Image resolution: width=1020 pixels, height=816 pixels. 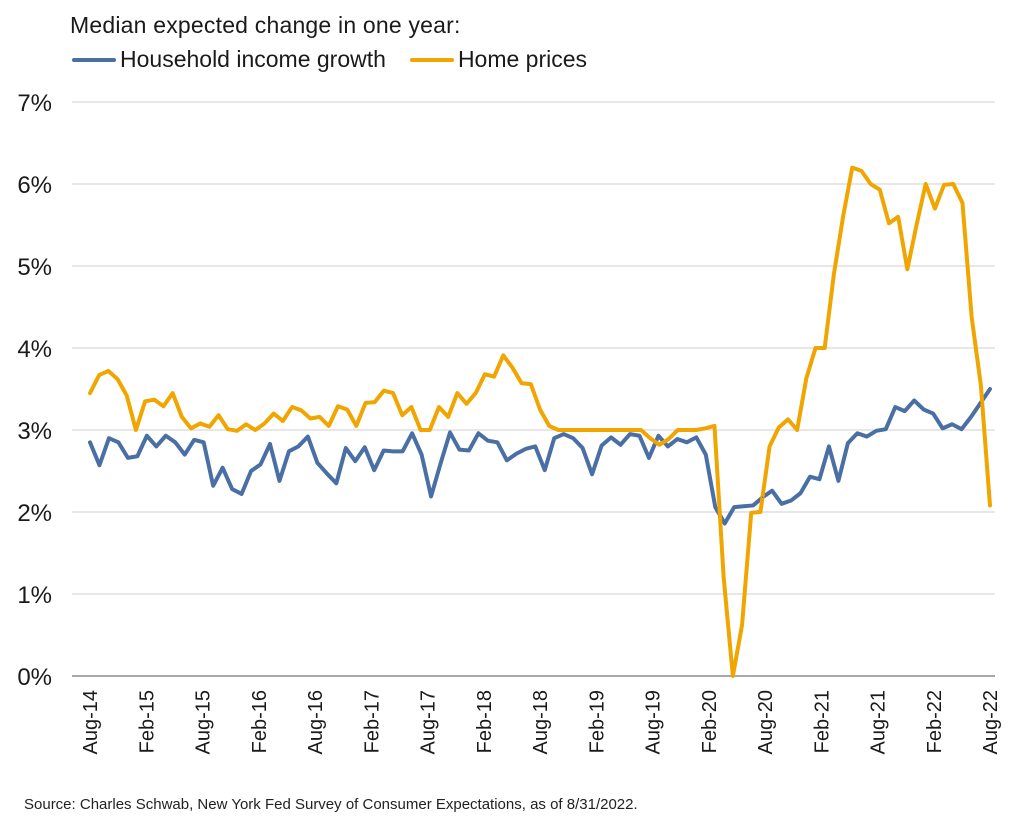 What do you see at coordinates (654, 722) in the screenshot?
I see `x-tick-label: Aug-19` at bounding box center [654, 722].